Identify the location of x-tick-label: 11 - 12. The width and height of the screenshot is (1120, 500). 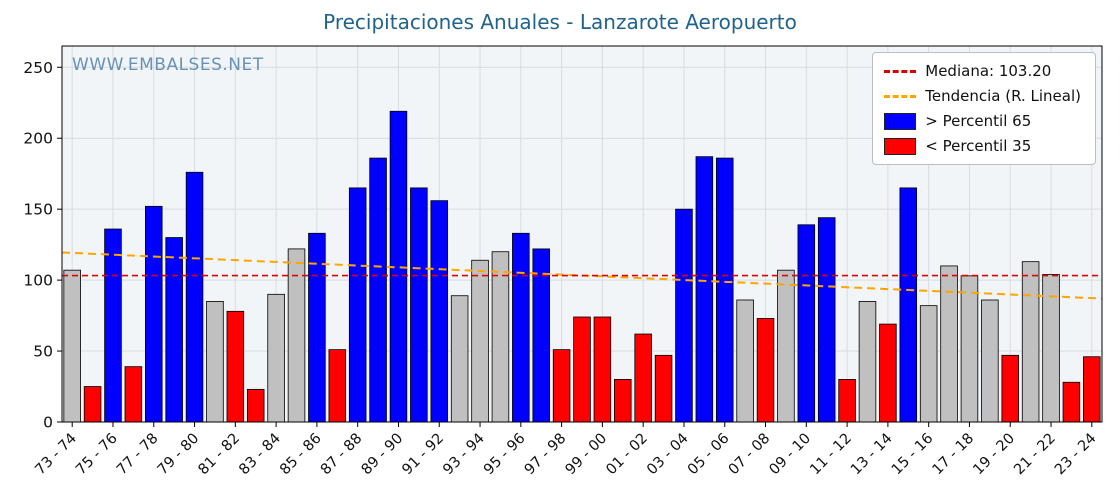
(831, 455).